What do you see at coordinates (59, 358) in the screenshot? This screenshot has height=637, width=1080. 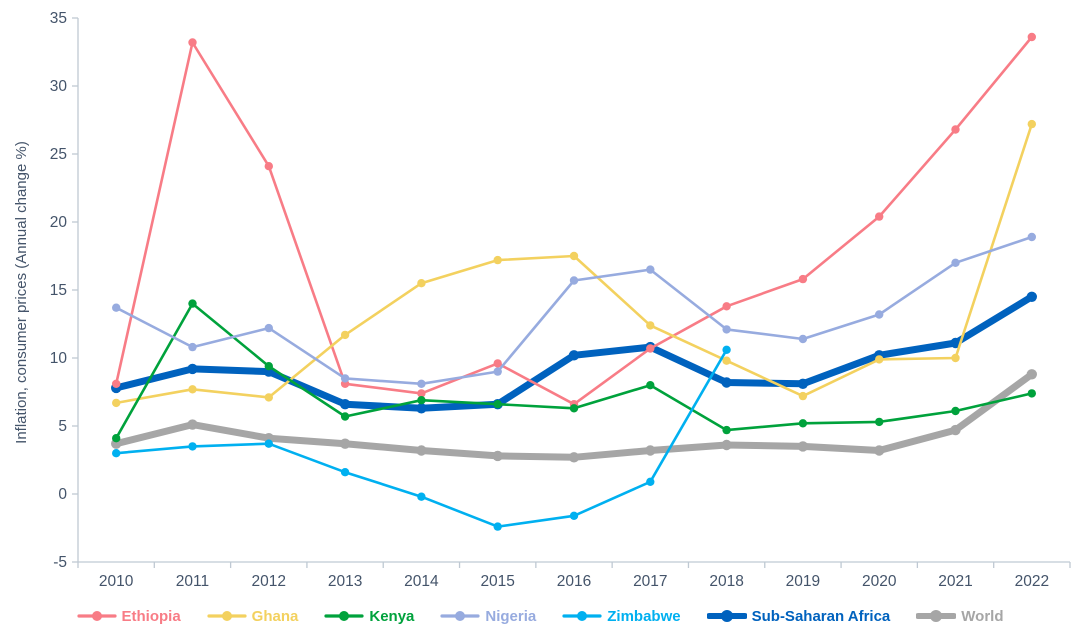 I see `y-tick-label: 10` at bounding box center [59, 358].